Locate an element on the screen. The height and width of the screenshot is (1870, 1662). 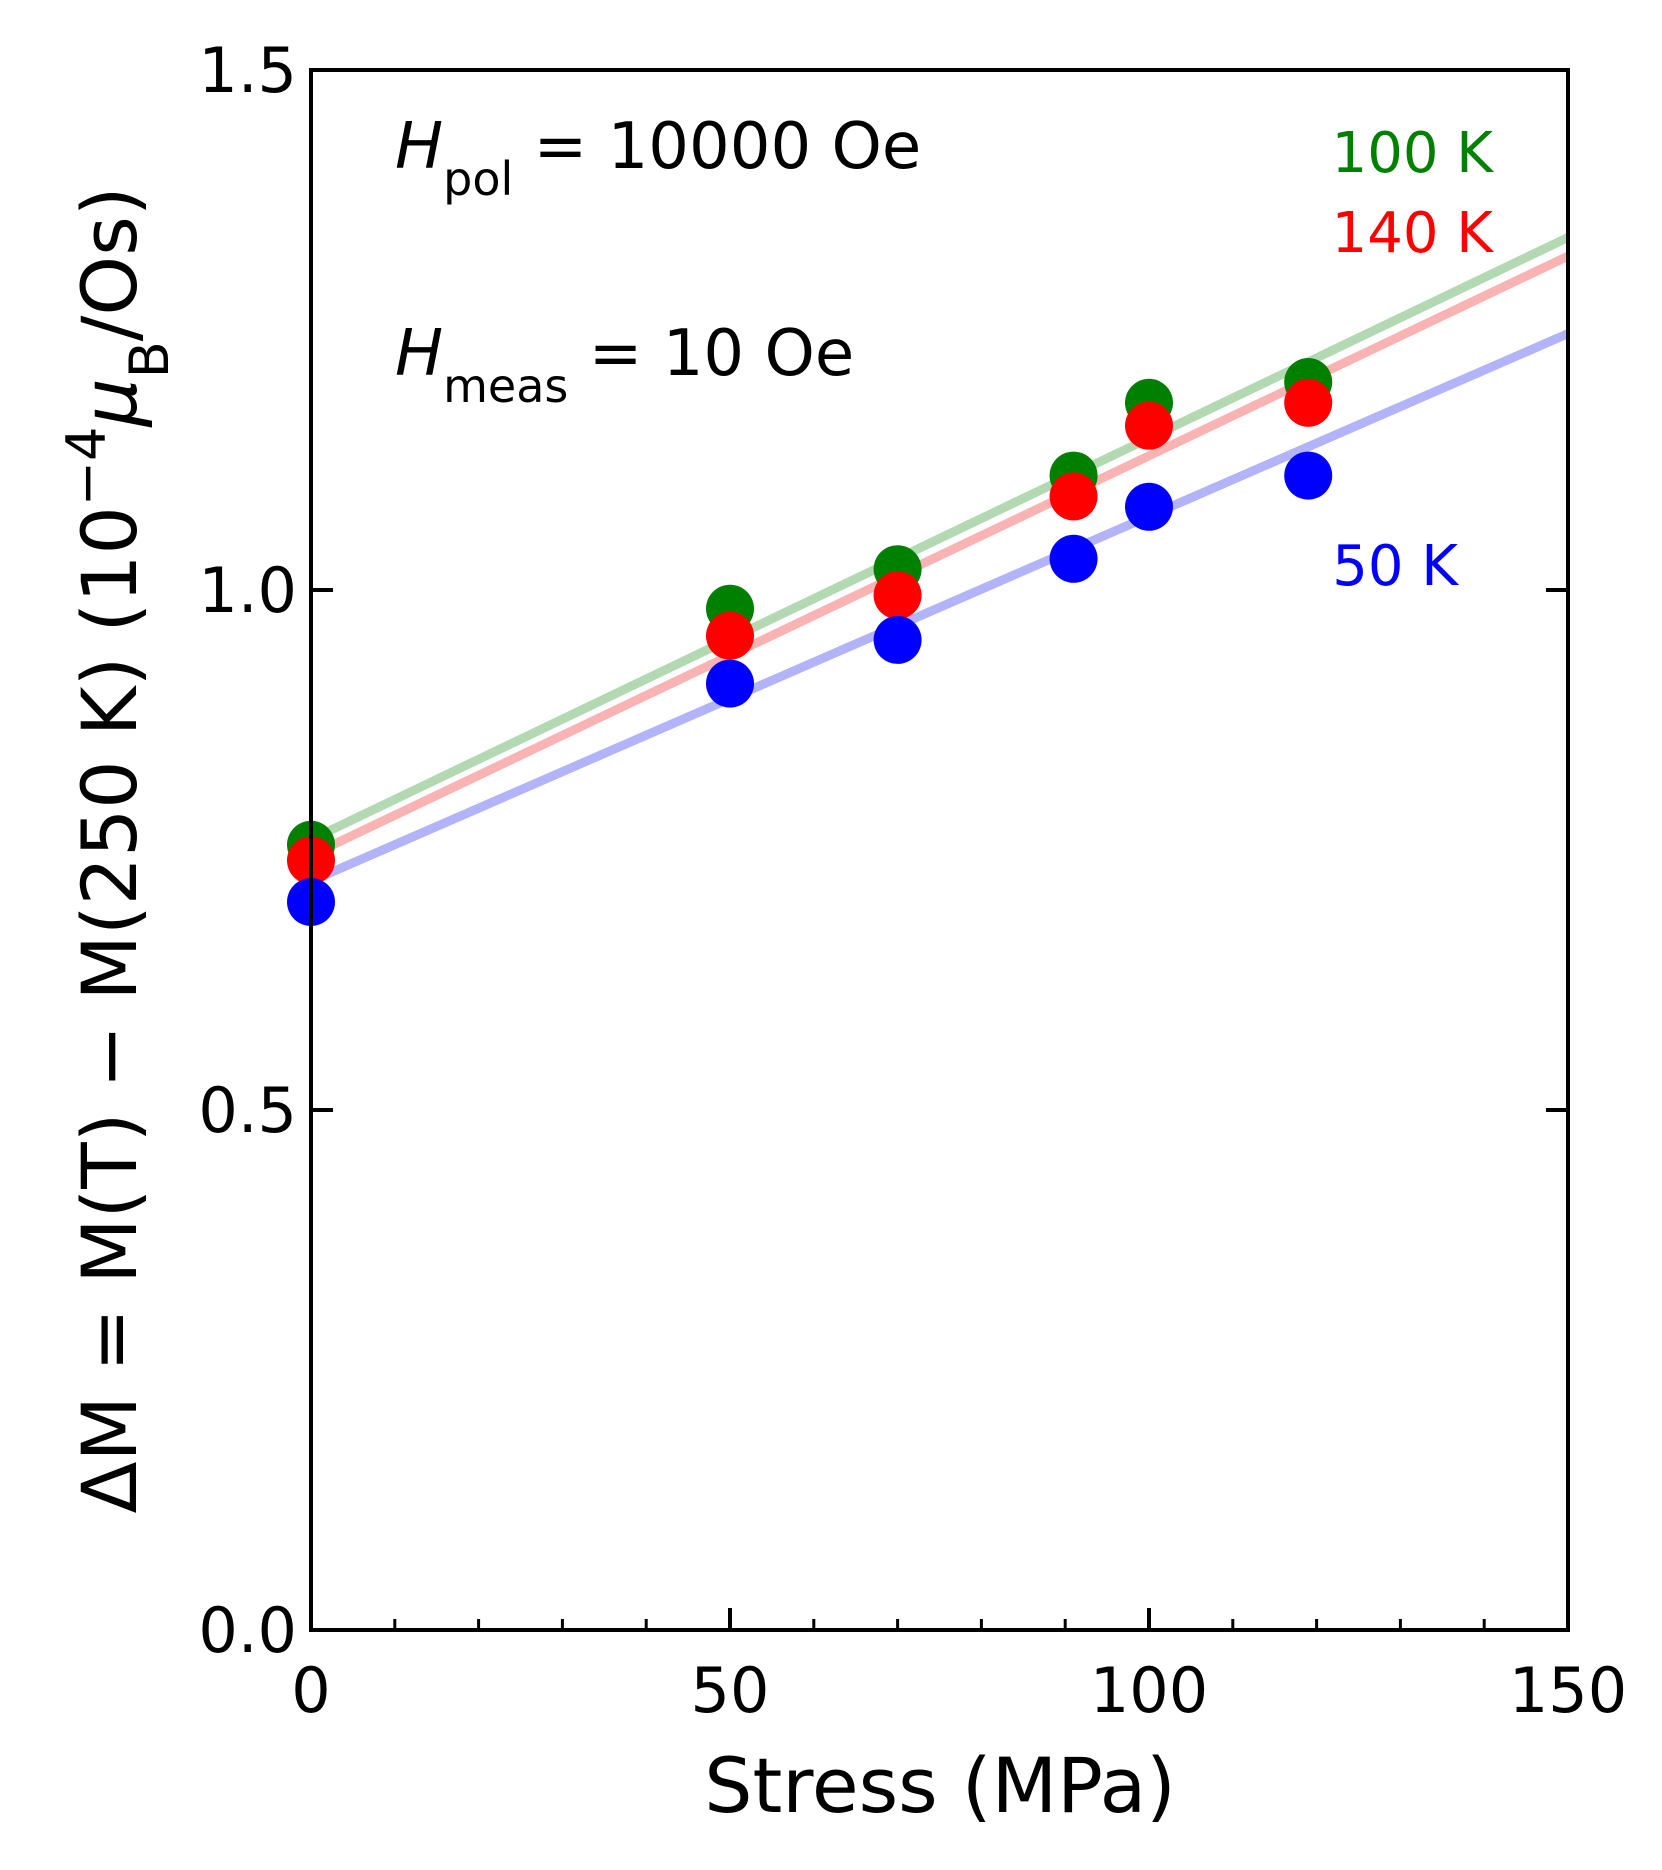
annotation-h-meas-sub: meas is located at coordinates (505, 386).